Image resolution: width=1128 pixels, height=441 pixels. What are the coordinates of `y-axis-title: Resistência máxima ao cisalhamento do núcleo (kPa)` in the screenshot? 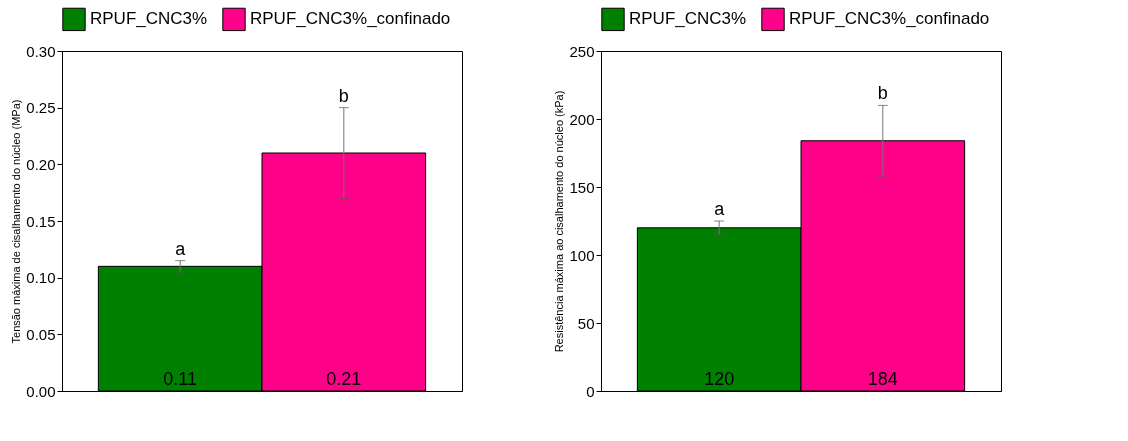 It's located at (559, 221).